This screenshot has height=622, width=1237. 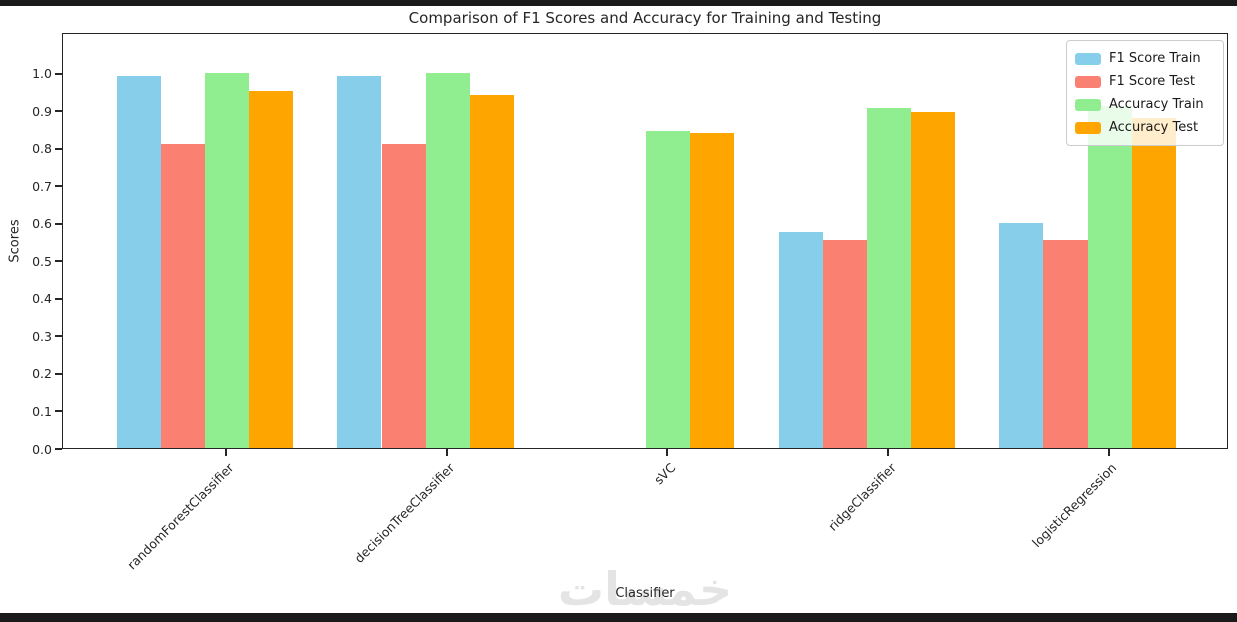 I want to click on y-tick-label: 0.9, so click(x=42, y=111).